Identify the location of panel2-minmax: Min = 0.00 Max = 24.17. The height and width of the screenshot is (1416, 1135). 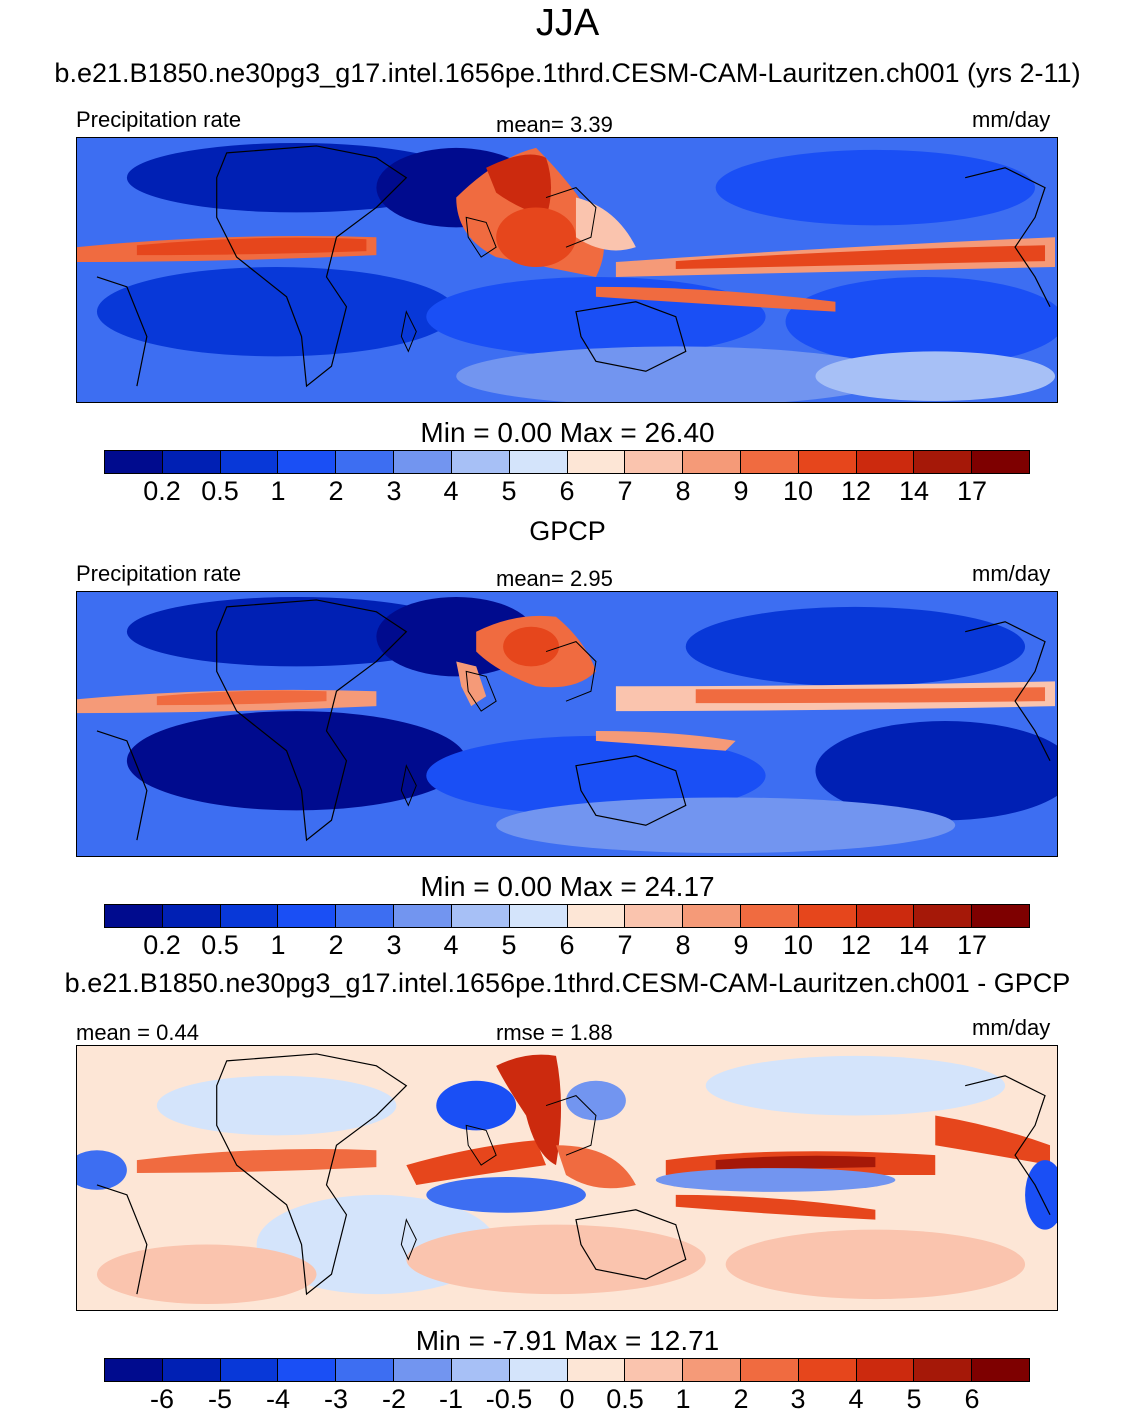
(567, 886).